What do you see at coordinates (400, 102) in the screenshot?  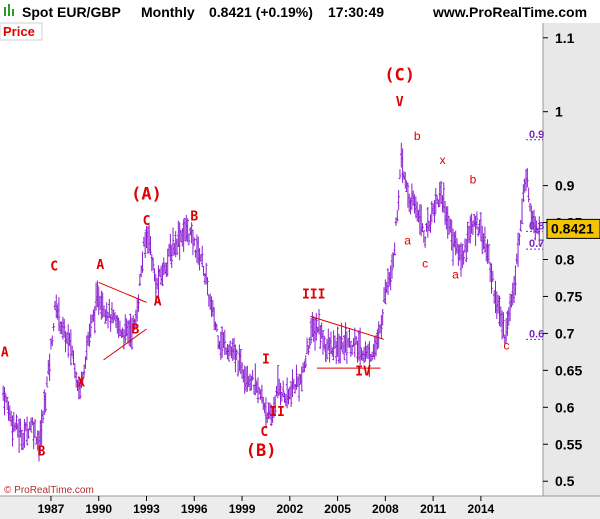 I see `wave-label: V` at bounding box center [400, 102].